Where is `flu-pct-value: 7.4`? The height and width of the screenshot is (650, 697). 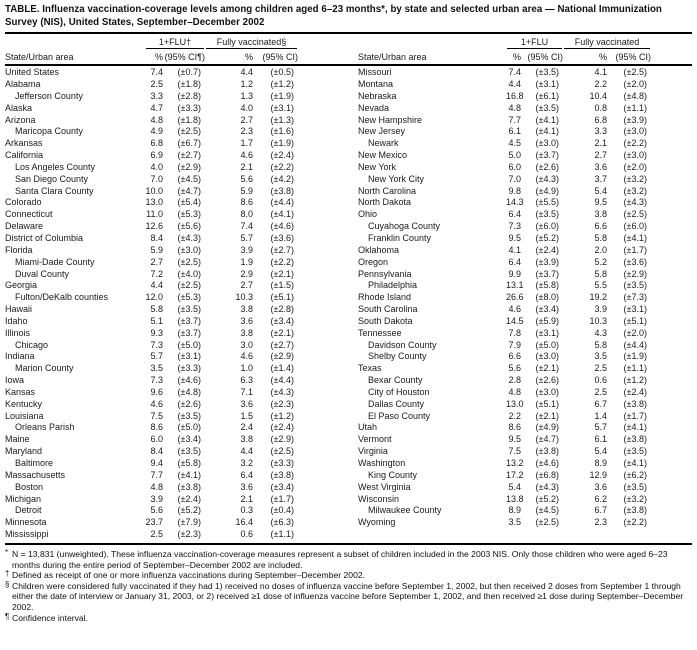
flu-pct-value: 7.4 is located at coordinates (156, 72).